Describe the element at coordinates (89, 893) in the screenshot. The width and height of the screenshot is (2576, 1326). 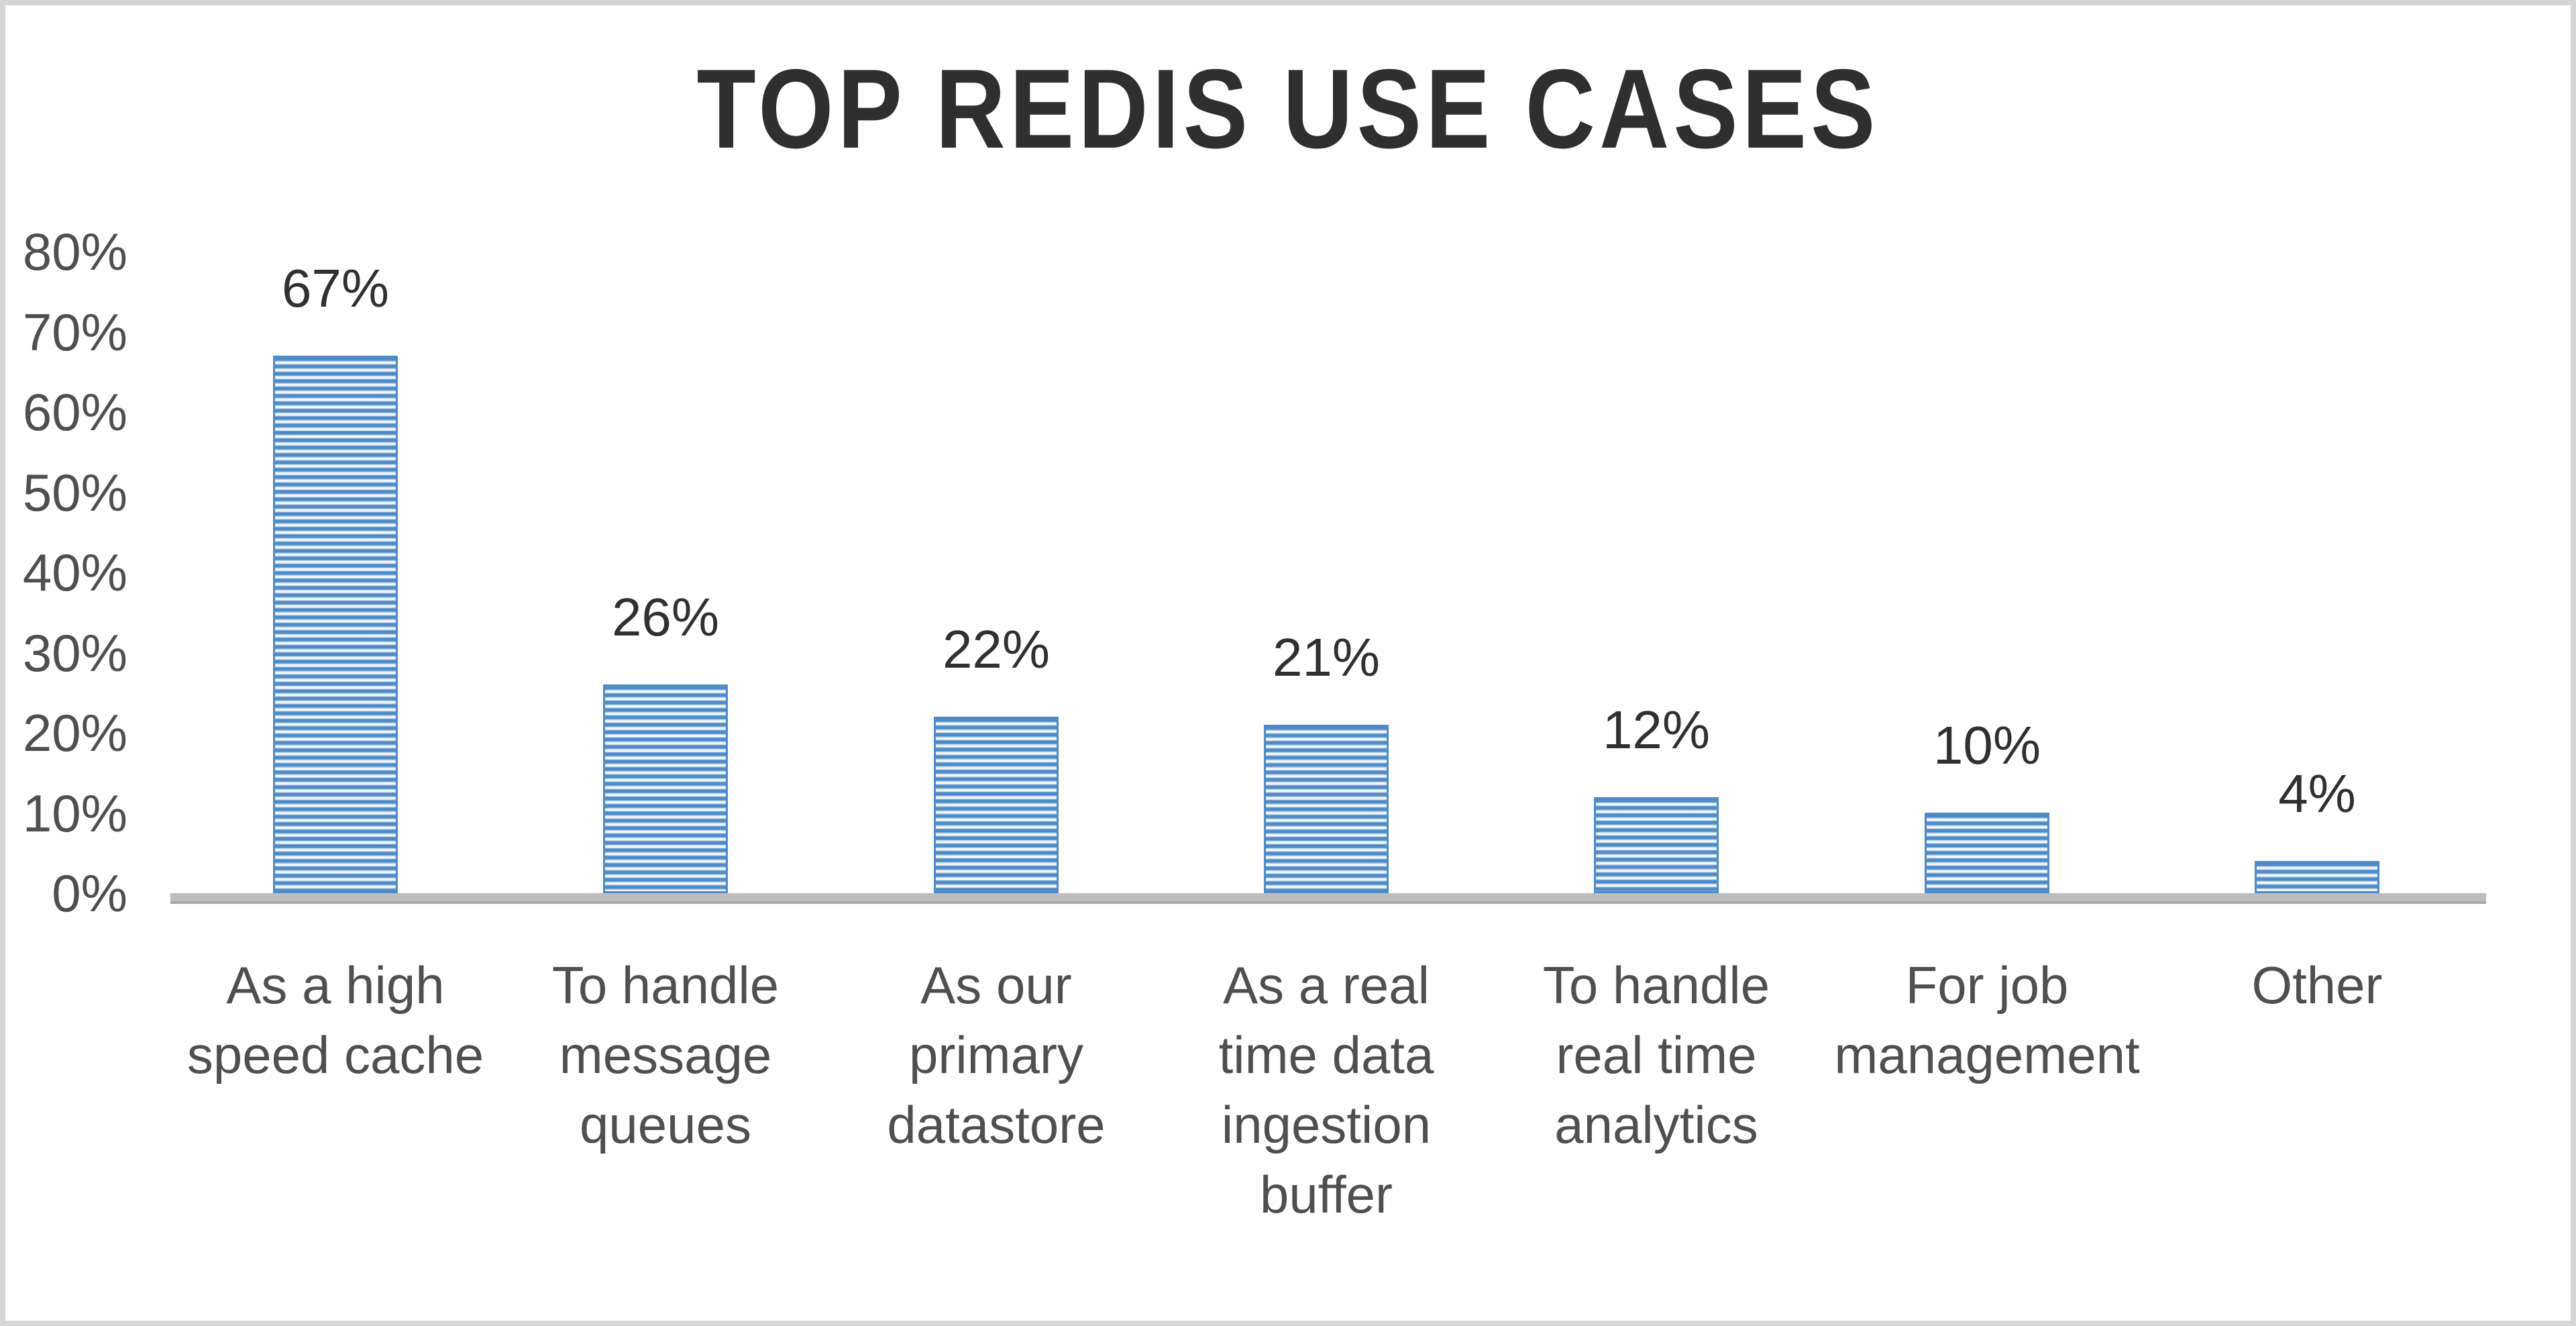
I see `y-tick-label: 0%` at that location.